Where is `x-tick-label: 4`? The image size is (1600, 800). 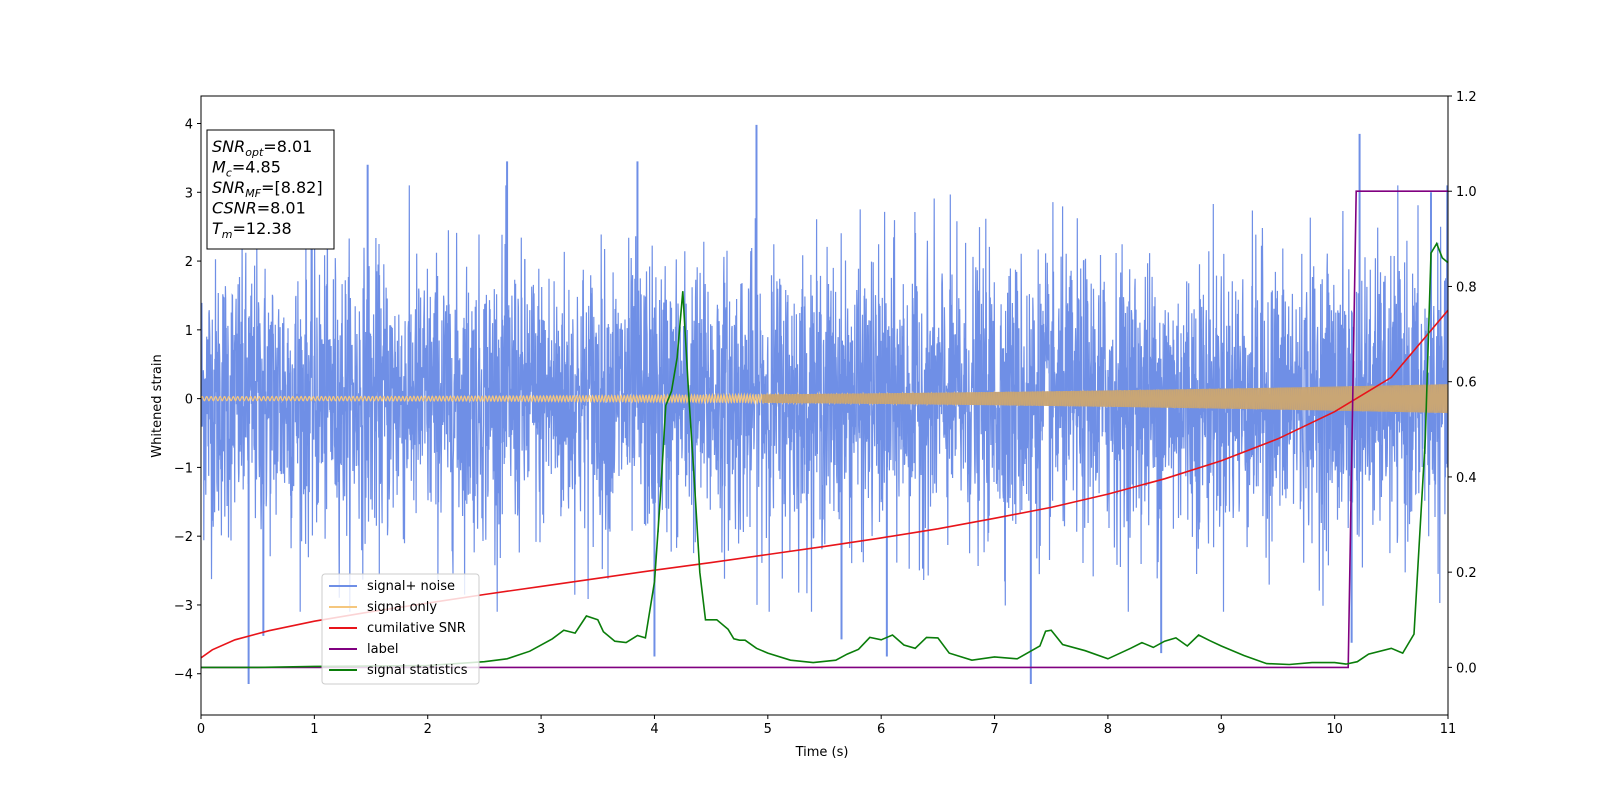 x-tick-label: 4 is located at coordinates (654, 729).